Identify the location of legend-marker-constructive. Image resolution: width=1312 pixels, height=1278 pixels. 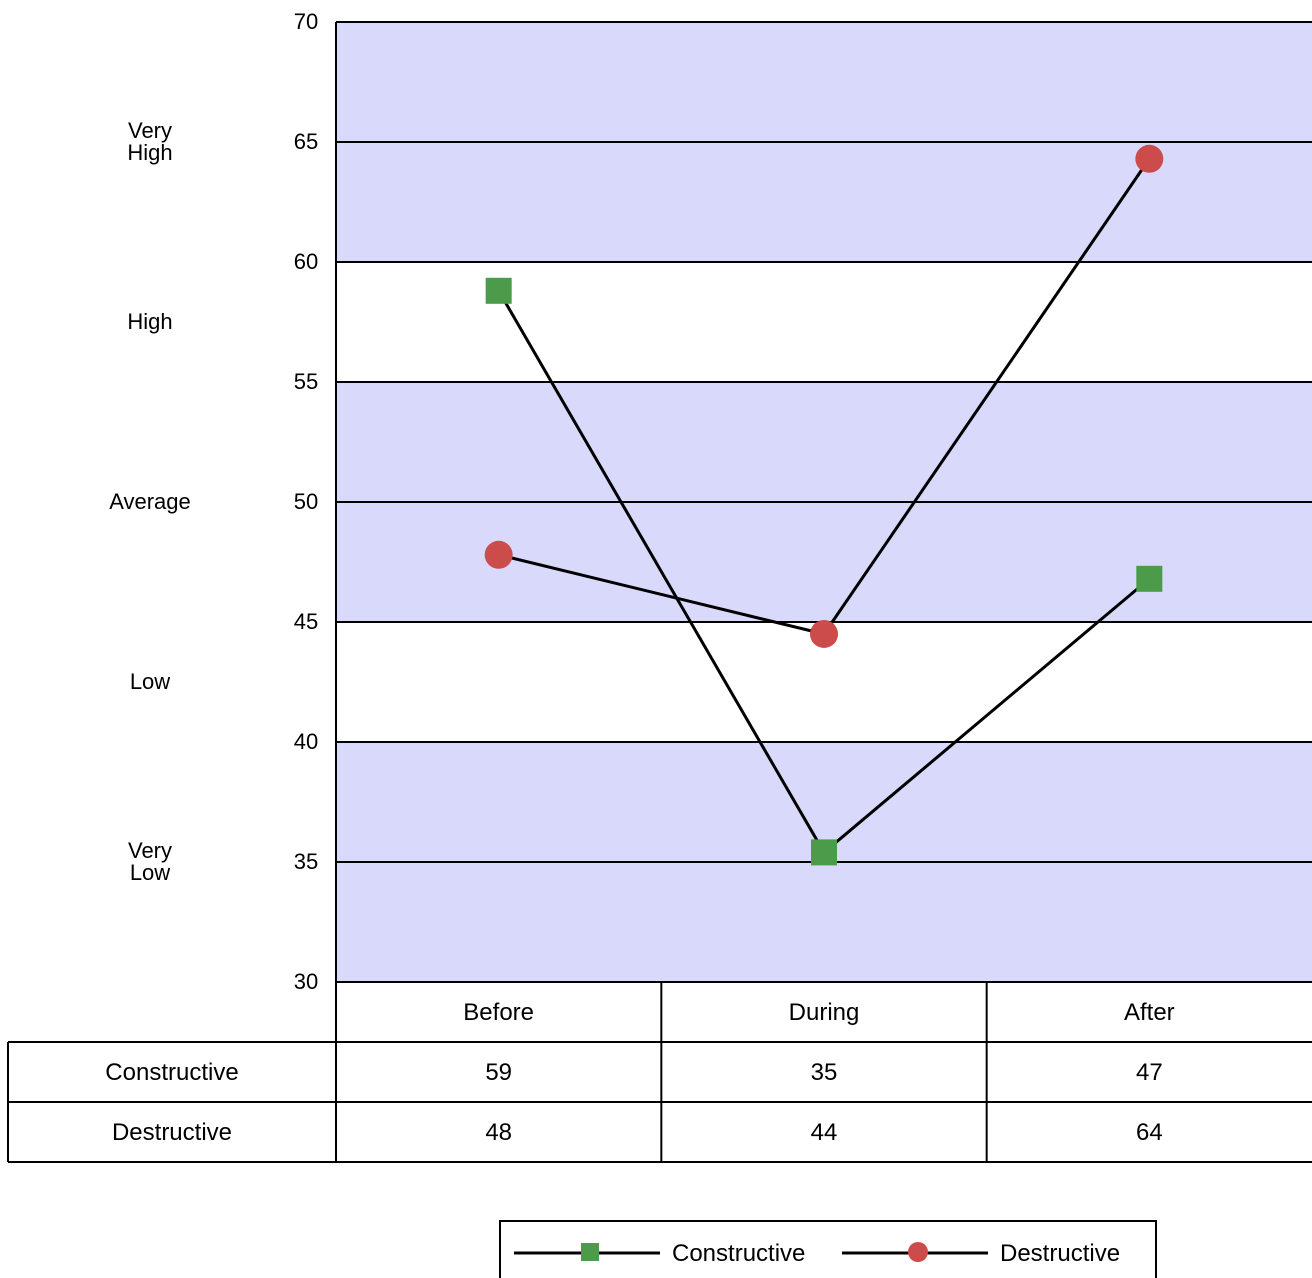
(590, 1252).